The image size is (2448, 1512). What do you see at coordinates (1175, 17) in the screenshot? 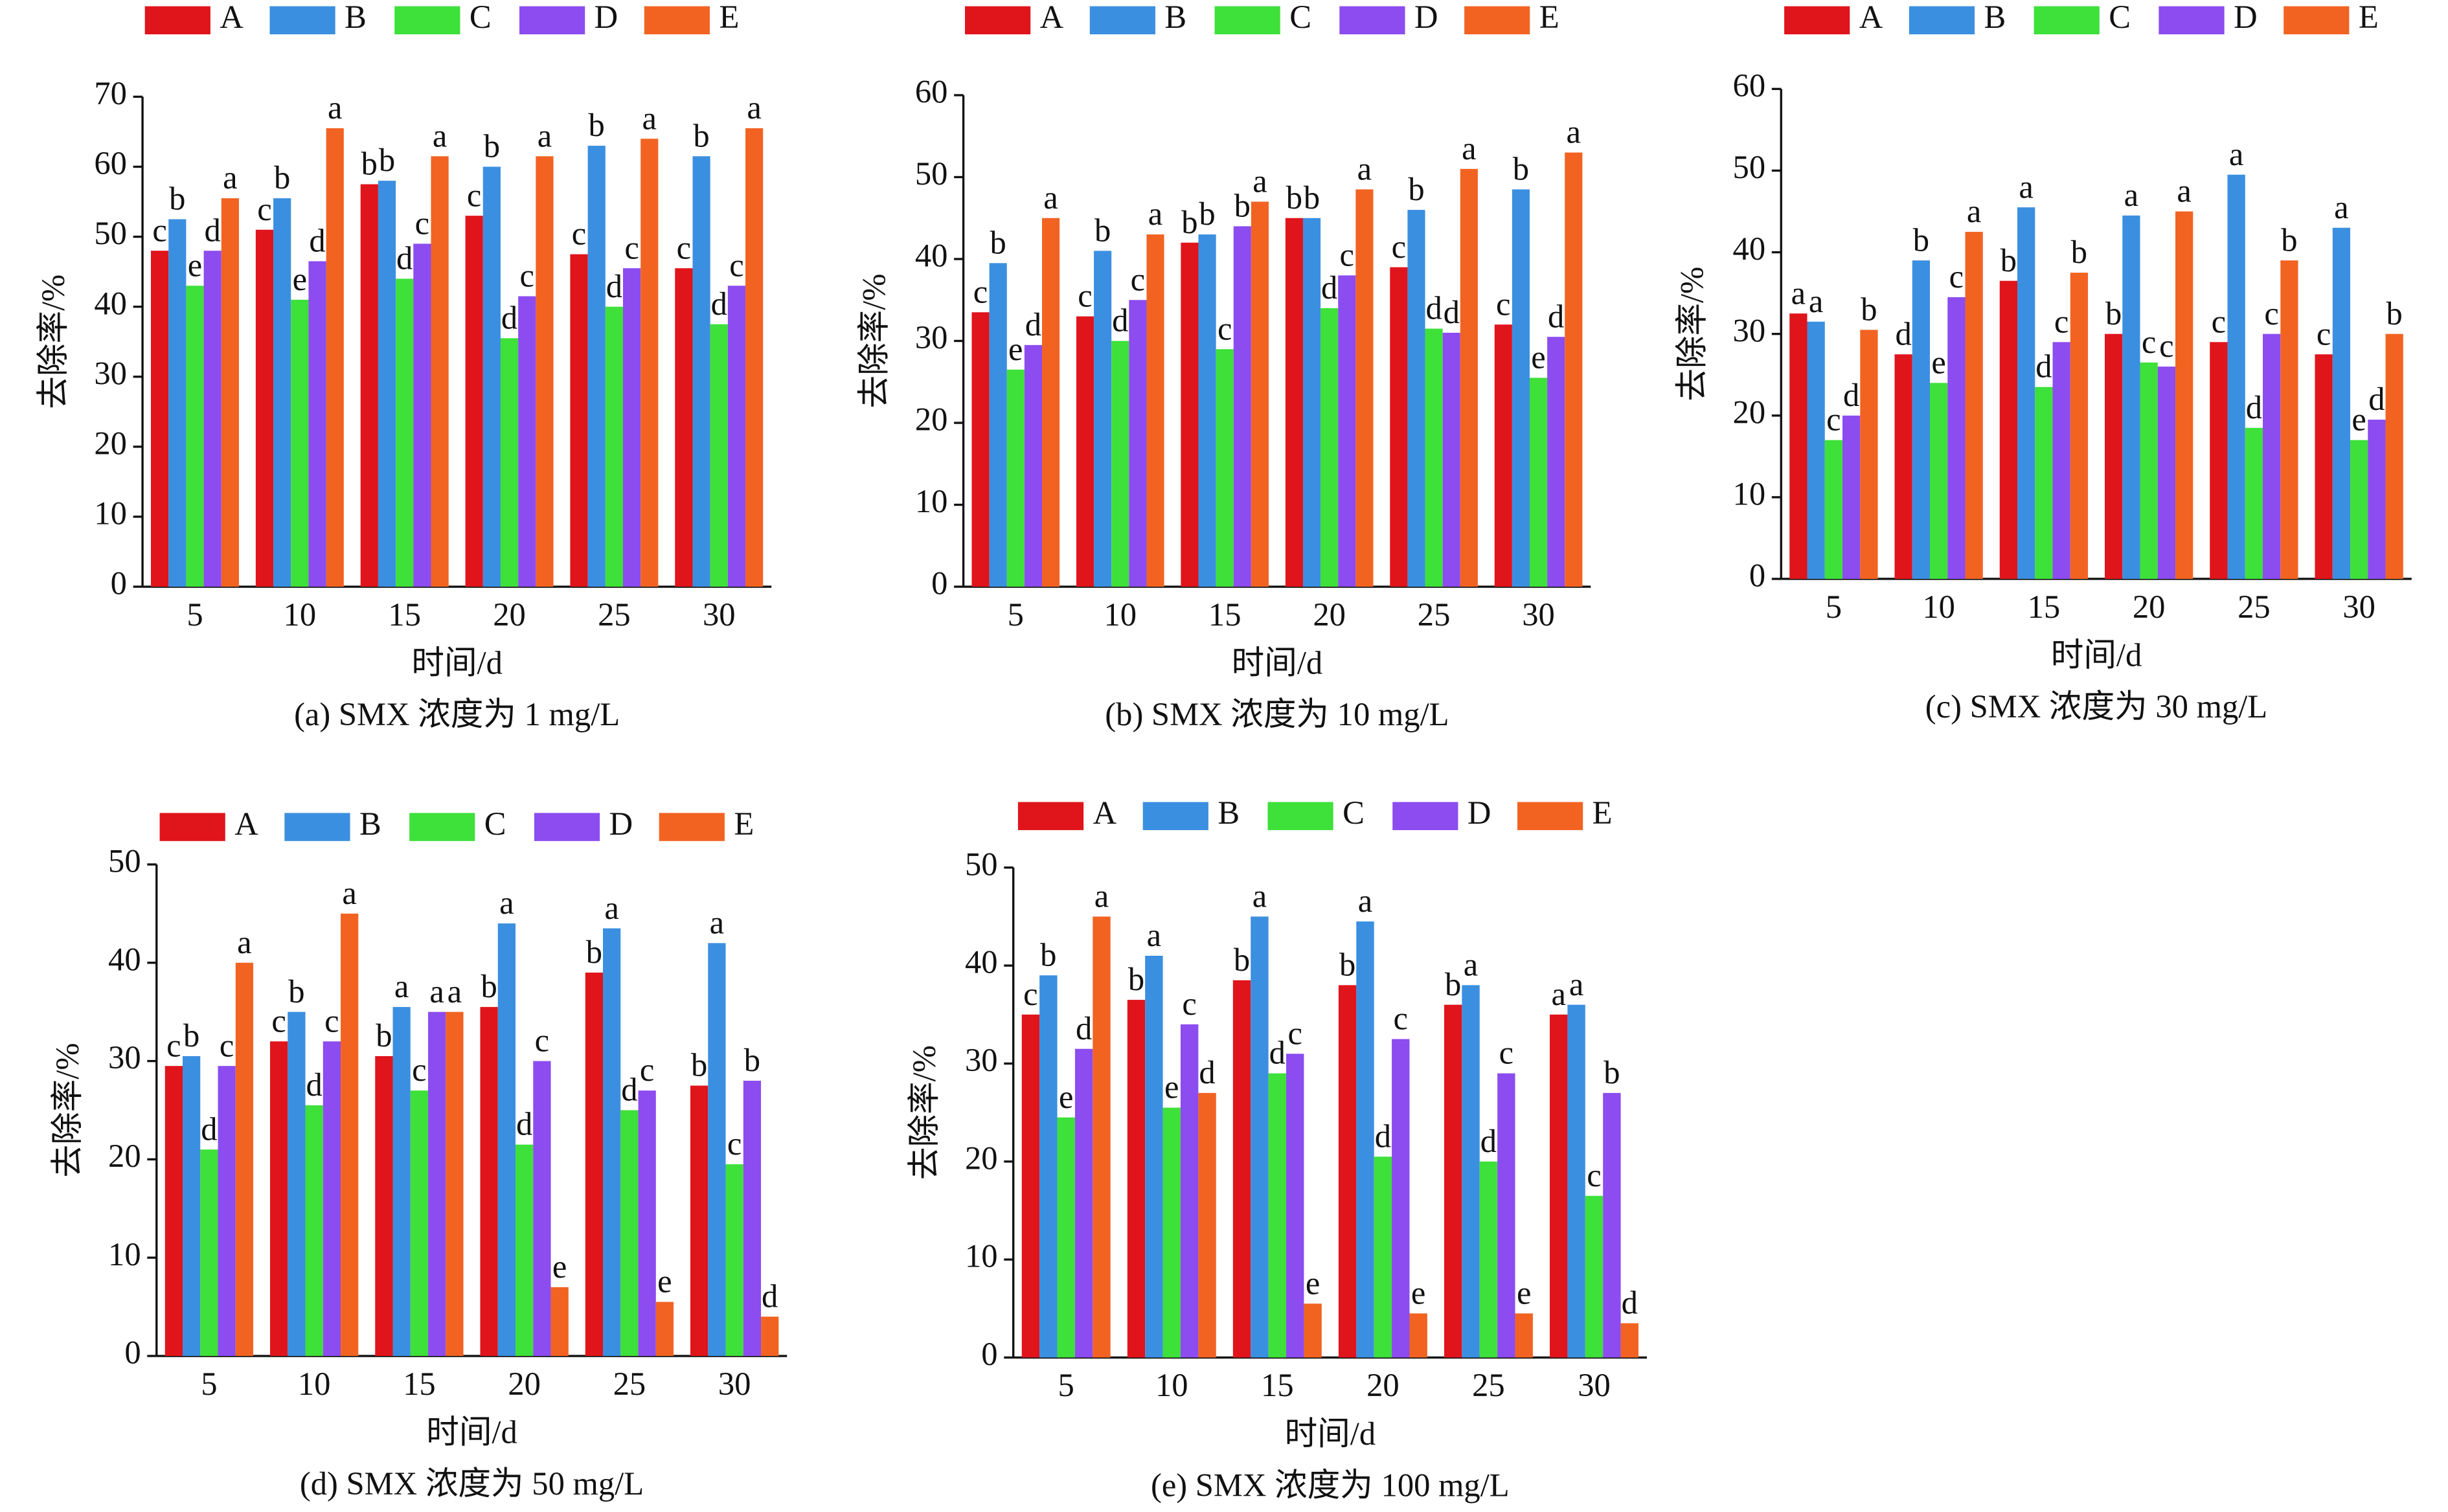
I see `legend-label: B` at bounding box center [1175, 17].